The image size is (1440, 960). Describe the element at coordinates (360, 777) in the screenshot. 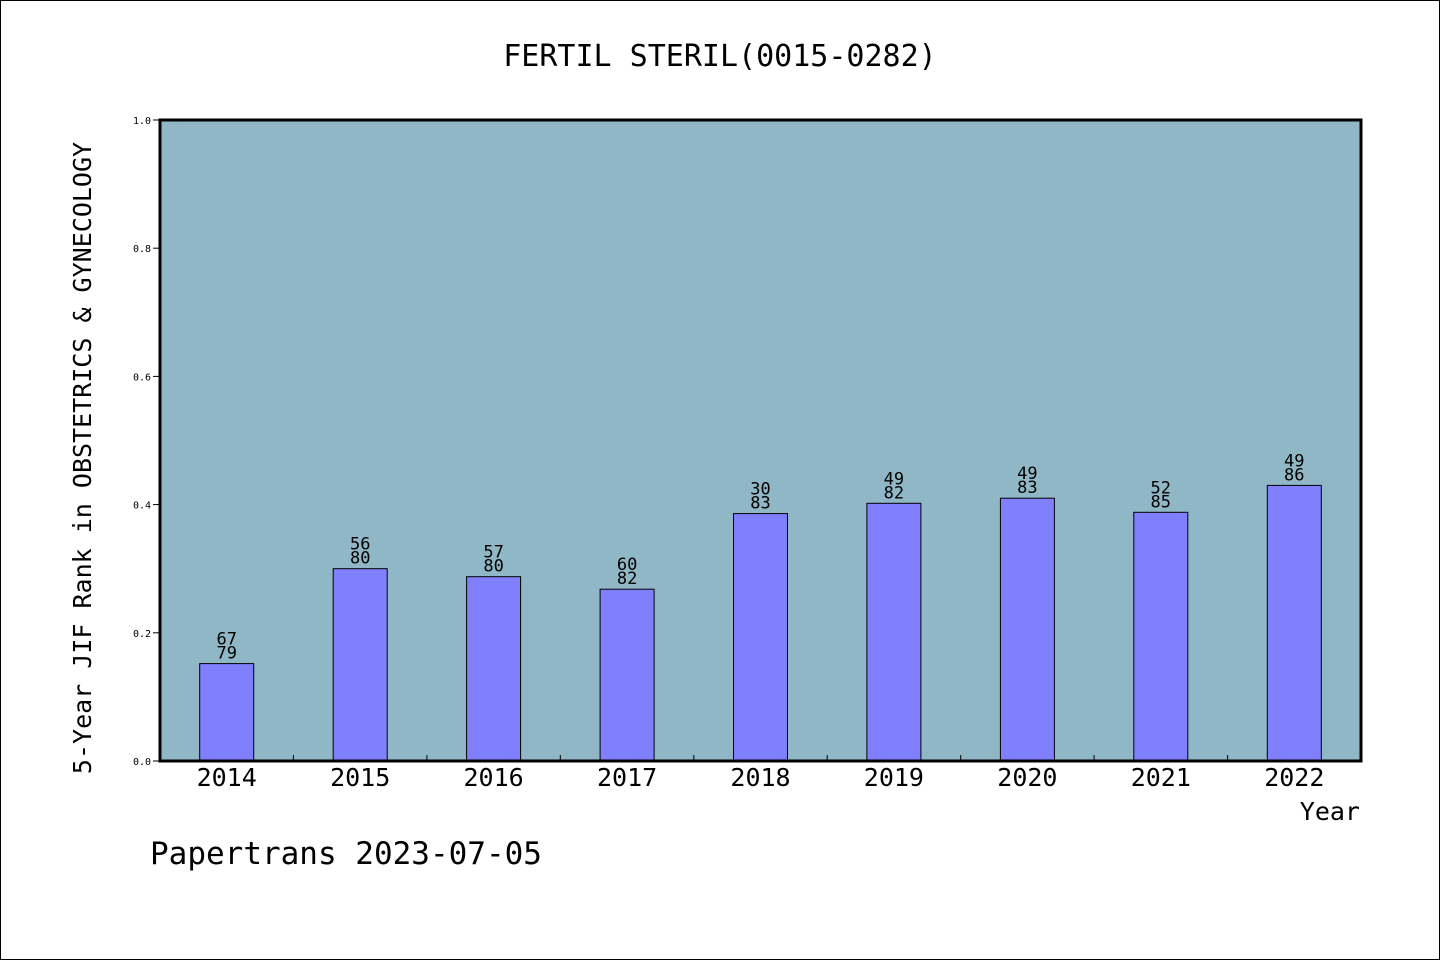

I see `x-tick-label-2015: 2015` at that location.